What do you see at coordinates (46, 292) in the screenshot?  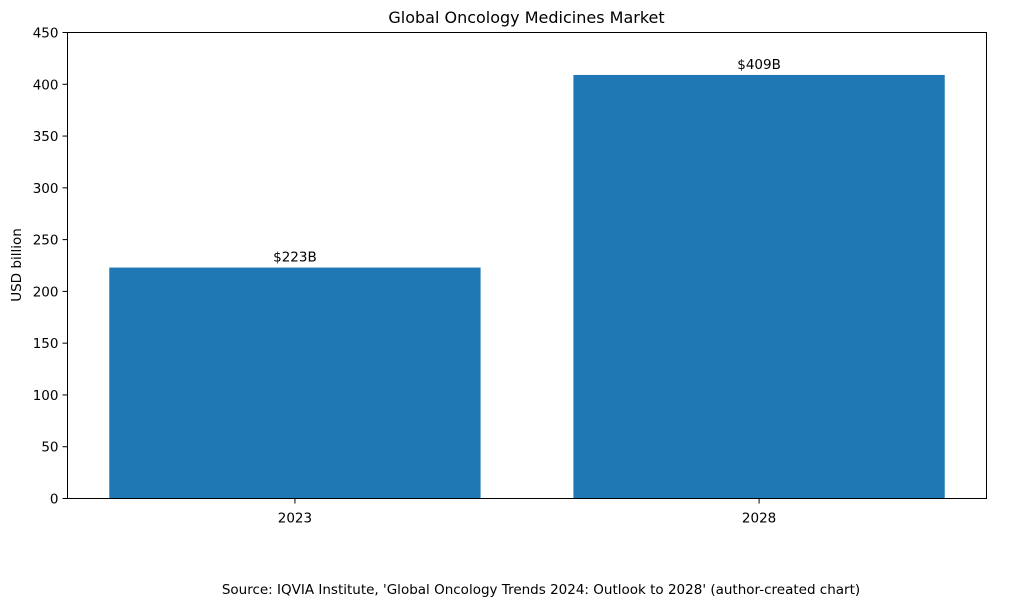 I see `y-tick-label: 200` at bounding box center [46, 292].